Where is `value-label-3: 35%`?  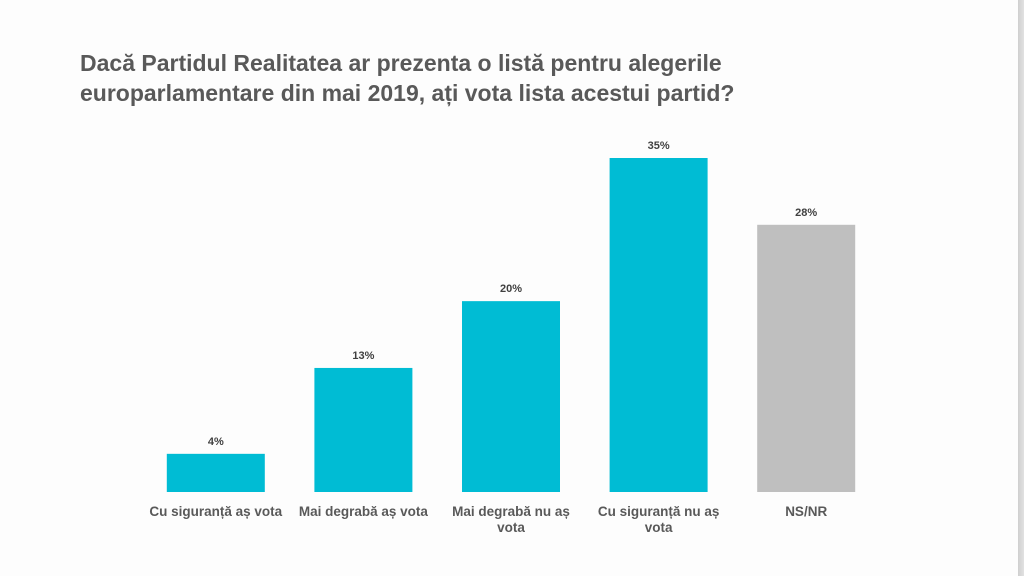
value-label-3: 35% is located at coordinates (659, 146).